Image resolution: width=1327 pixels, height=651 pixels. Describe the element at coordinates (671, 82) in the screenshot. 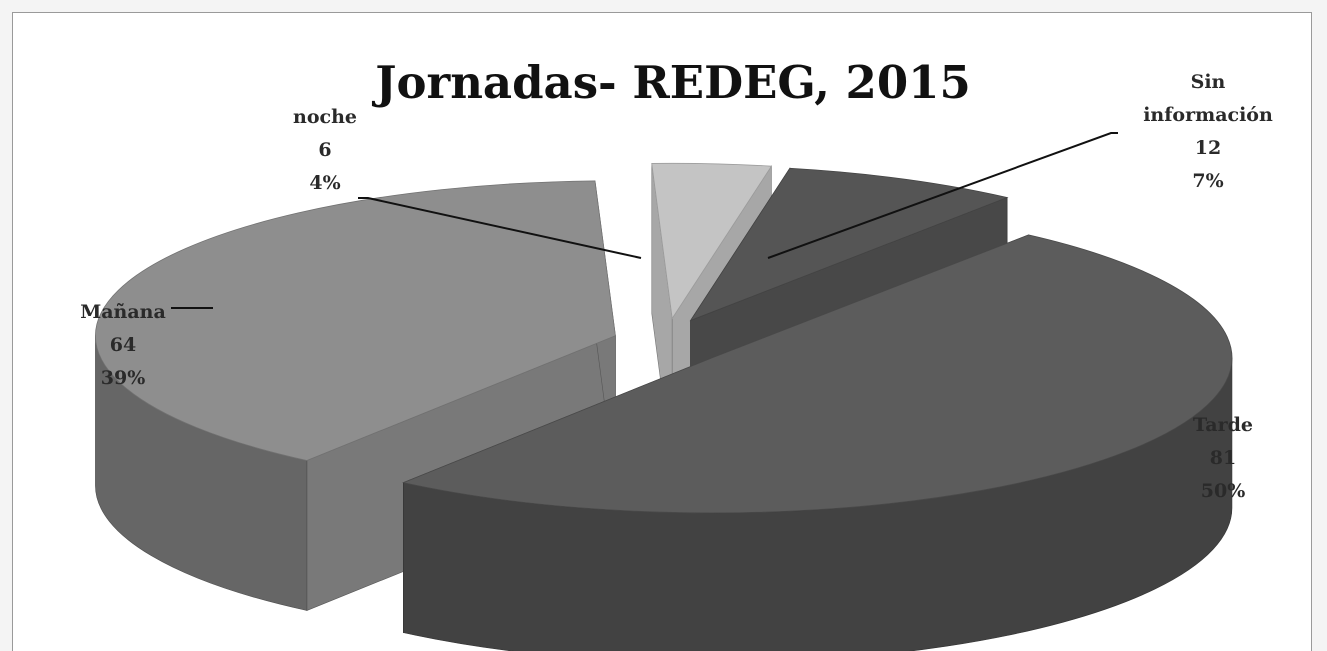

I see `chart-title: Jornadas- REDEG, 2015` at that location.